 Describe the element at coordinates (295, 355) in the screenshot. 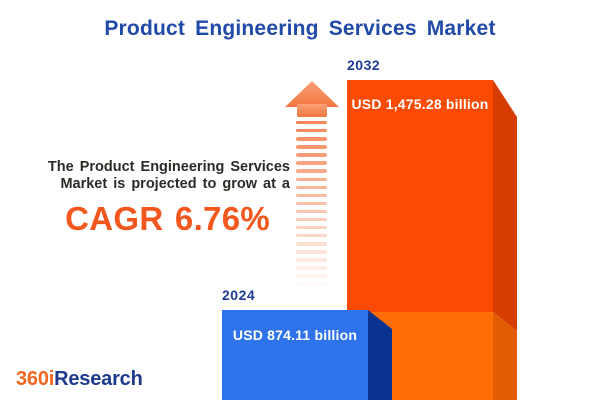

I see `bar-2024-face` at that location.